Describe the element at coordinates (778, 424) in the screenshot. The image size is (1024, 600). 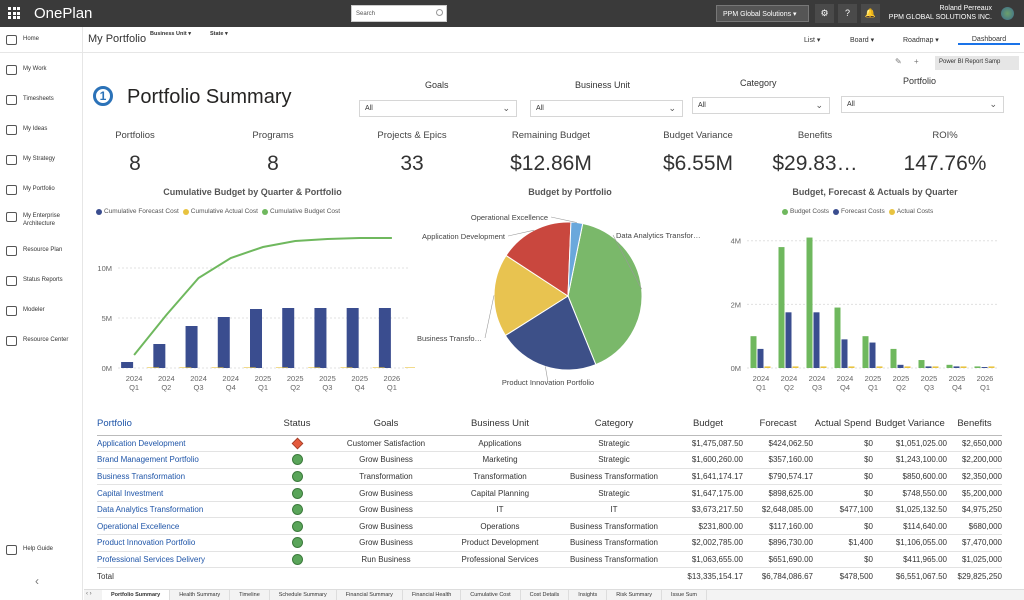
I see `column-header-forecast: Forecast` at that location.